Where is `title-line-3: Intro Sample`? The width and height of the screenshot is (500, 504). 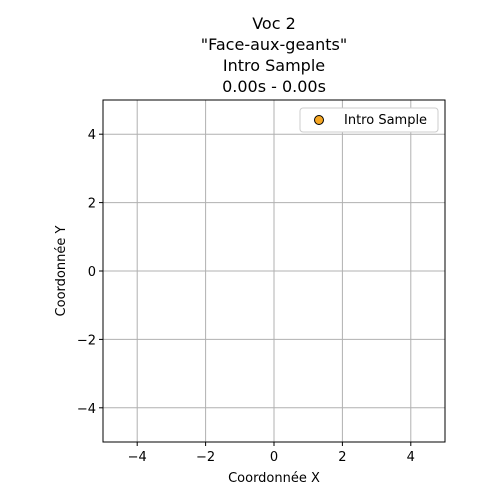 title-line-3: Intro Sample is located at coordinates (274, 65).